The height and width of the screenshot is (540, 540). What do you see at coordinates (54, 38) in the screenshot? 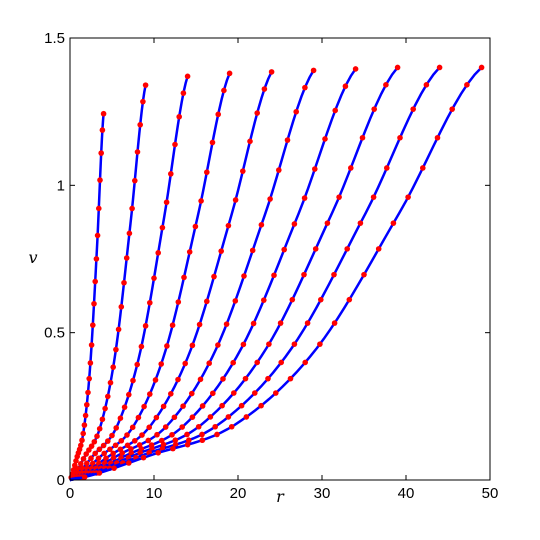
I see `y-tick-label: 1.5` at bounding box center [54, 38].